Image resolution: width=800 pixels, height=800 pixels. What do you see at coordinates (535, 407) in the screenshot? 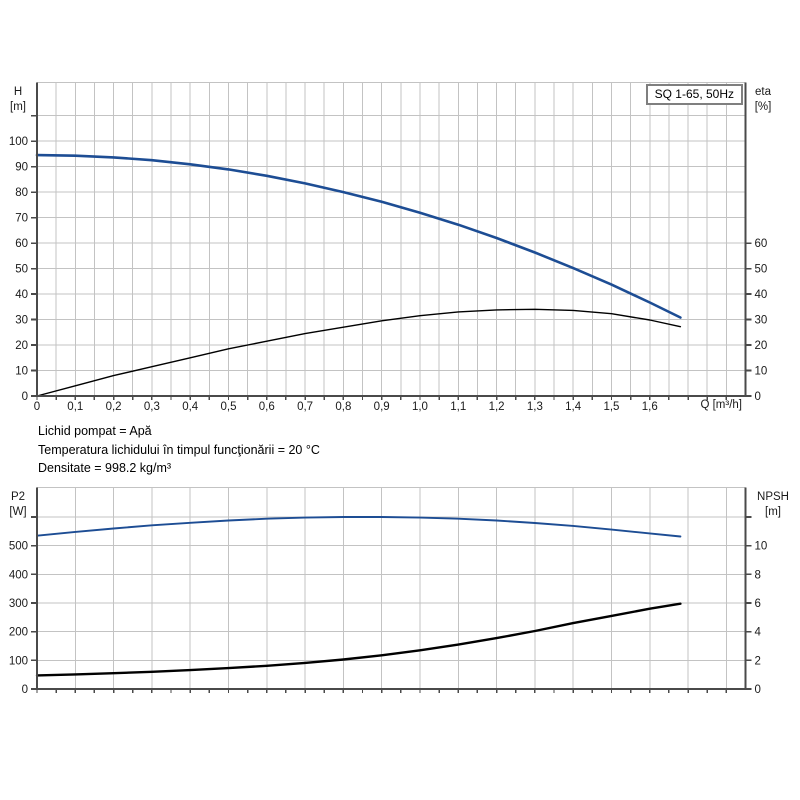
I see `x-tick-label: 1,3` at bounding box center [535, 407].